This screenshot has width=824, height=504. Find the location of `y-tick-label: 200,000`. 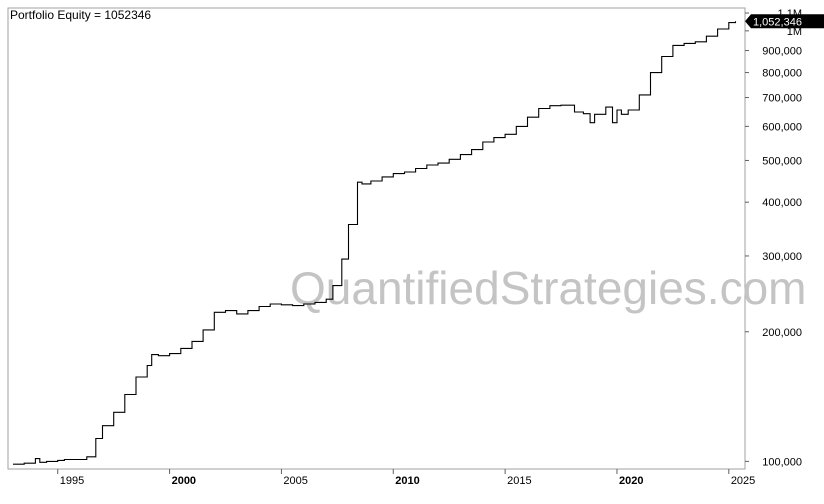

y-tick-label: 200,000 is located at coordinates (782, 333).